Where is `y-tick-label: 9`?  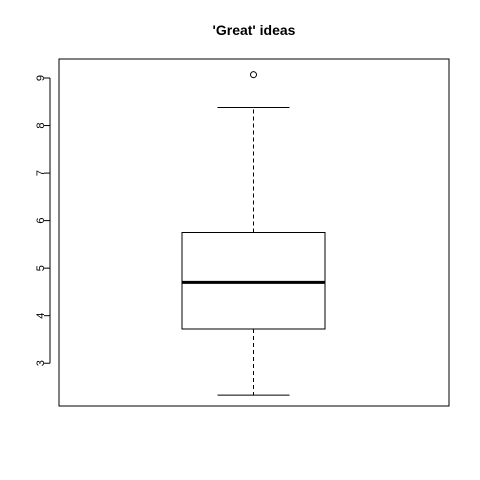 y-tick-label: 9 is located at coordinates (41, 78).